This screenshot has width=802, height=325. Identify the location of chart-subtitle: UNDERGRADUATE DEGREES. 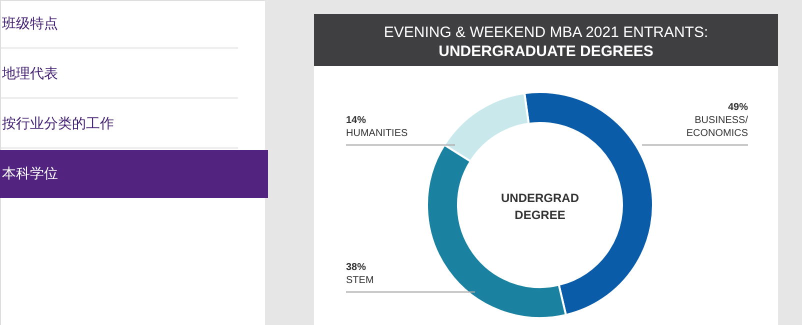
(546, 51).